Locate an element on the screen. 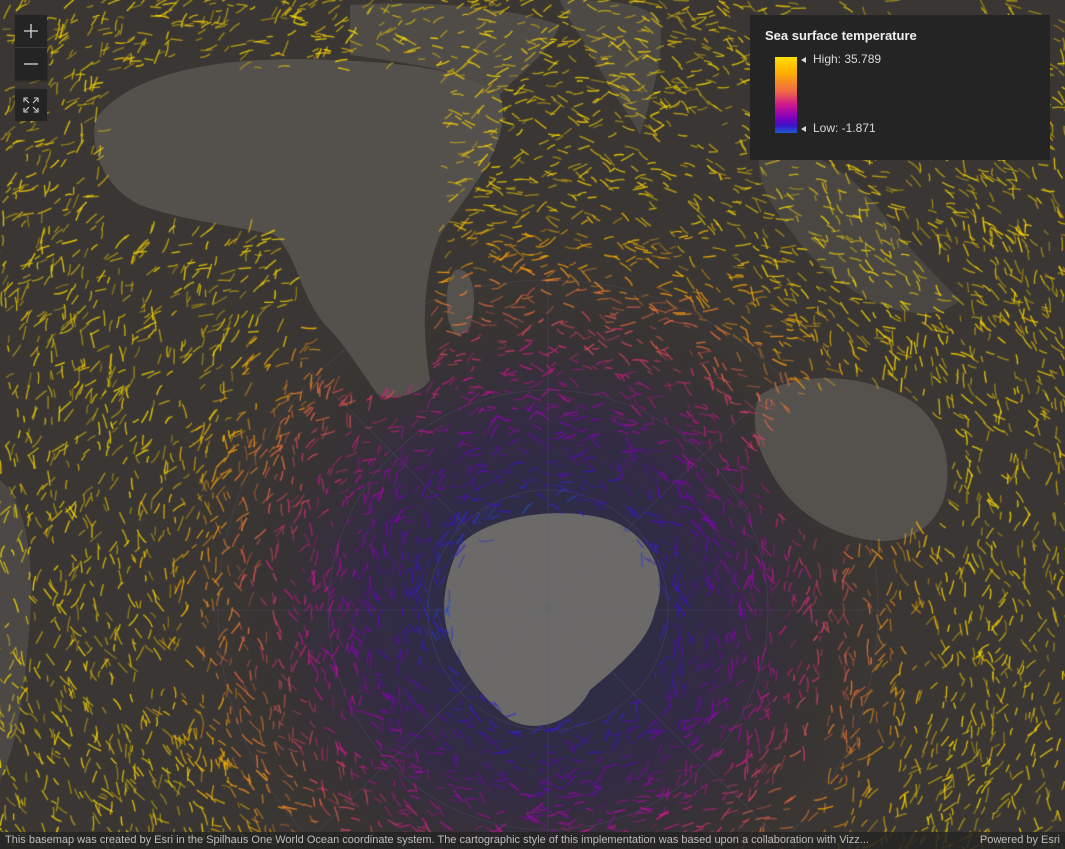 This screenshot has height=849, width=1065. low-tick-icon is located at coordinates (803, 129).